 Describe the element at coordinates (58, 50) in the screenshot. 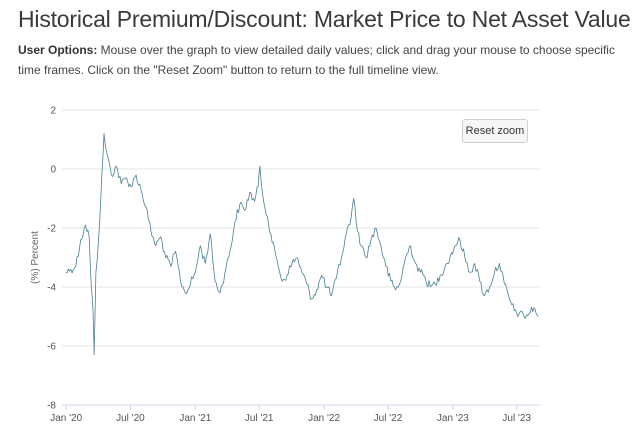

I see `user-options-label: User Options:` at that location.